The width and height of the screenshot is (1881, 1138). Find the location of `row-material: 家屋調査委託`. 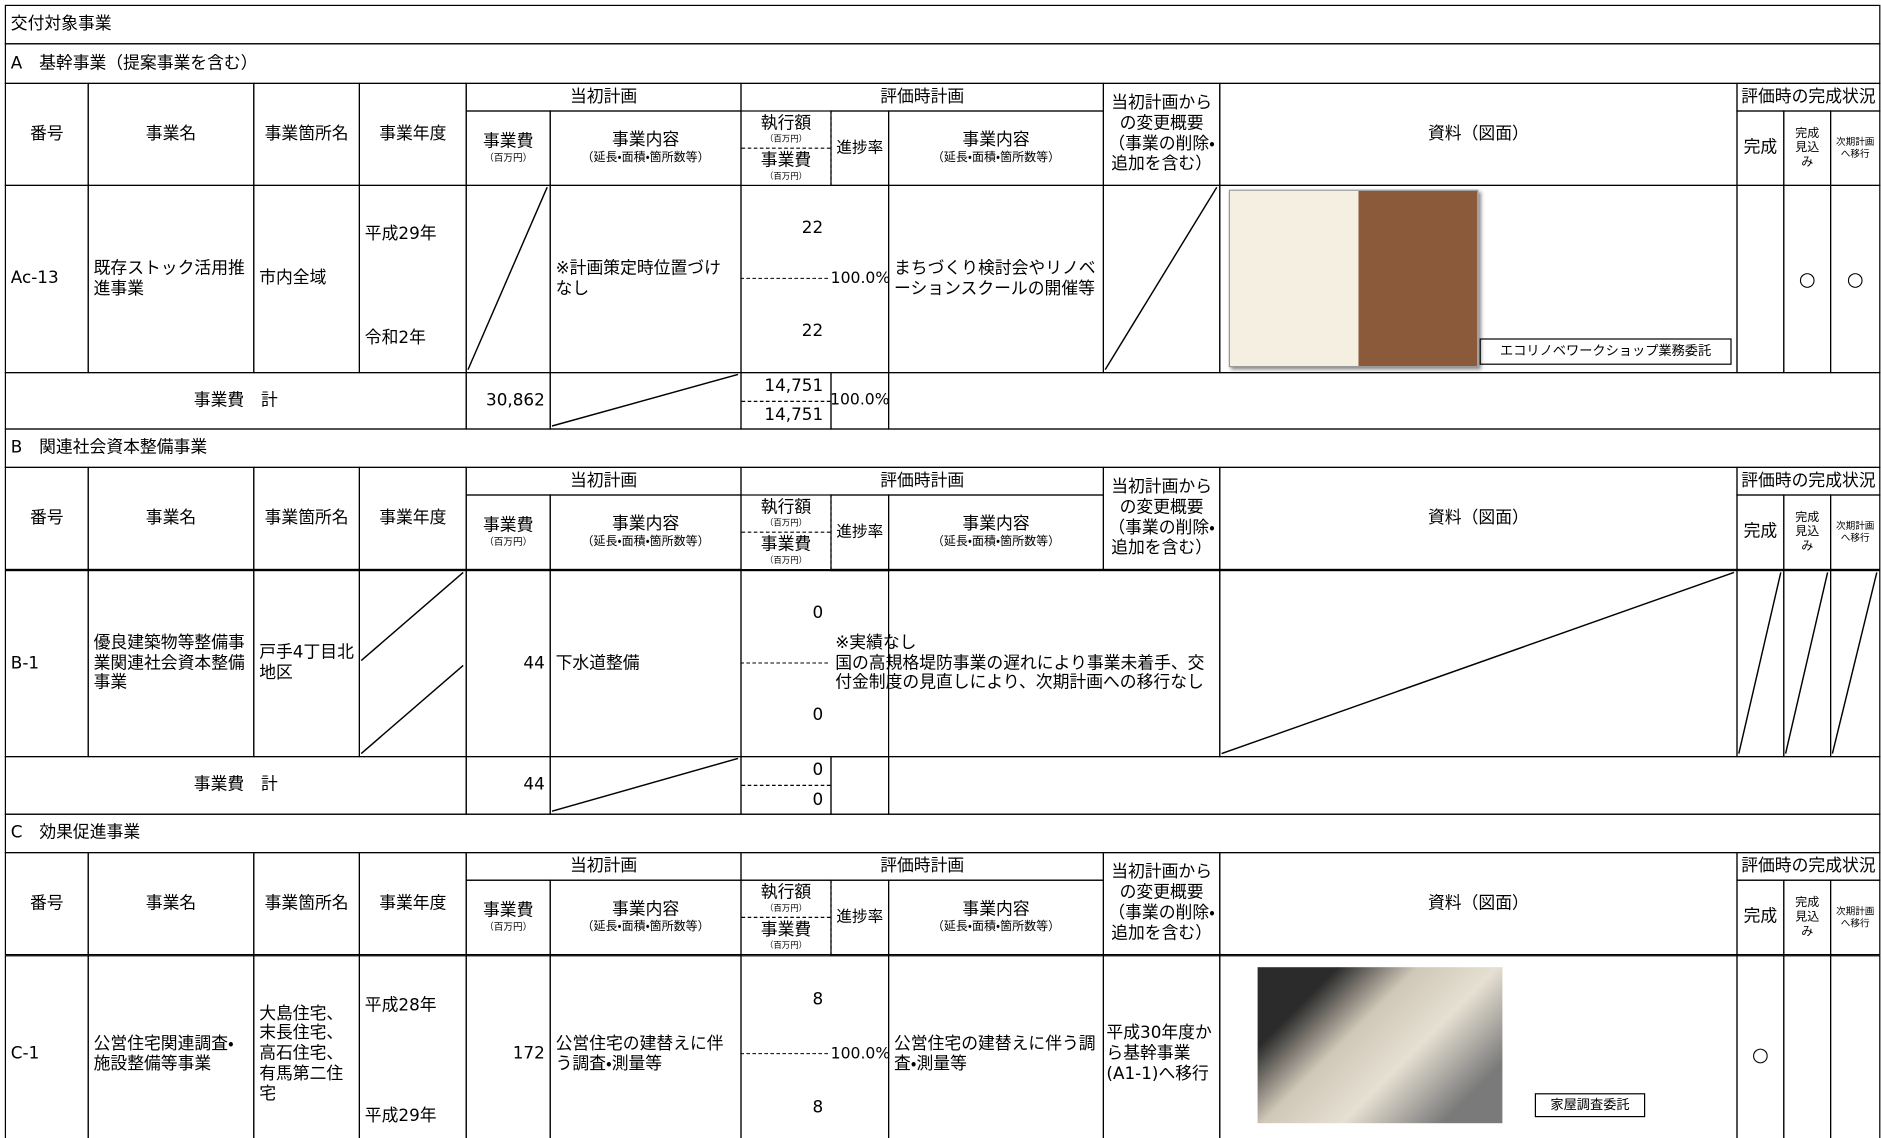

row-material: 家屋調査委託 is located at coordinates (1478, 1046).